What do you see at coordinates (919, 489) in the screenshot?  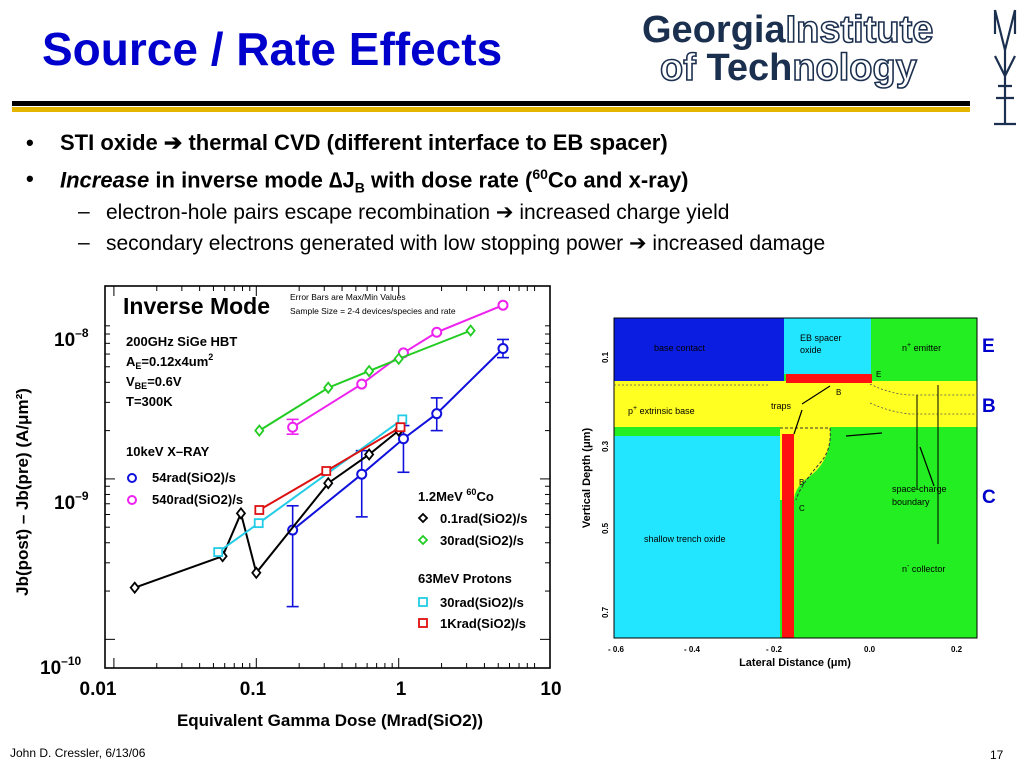 I see `space-charge-label: space-charge` at bounding box center [919, 489].